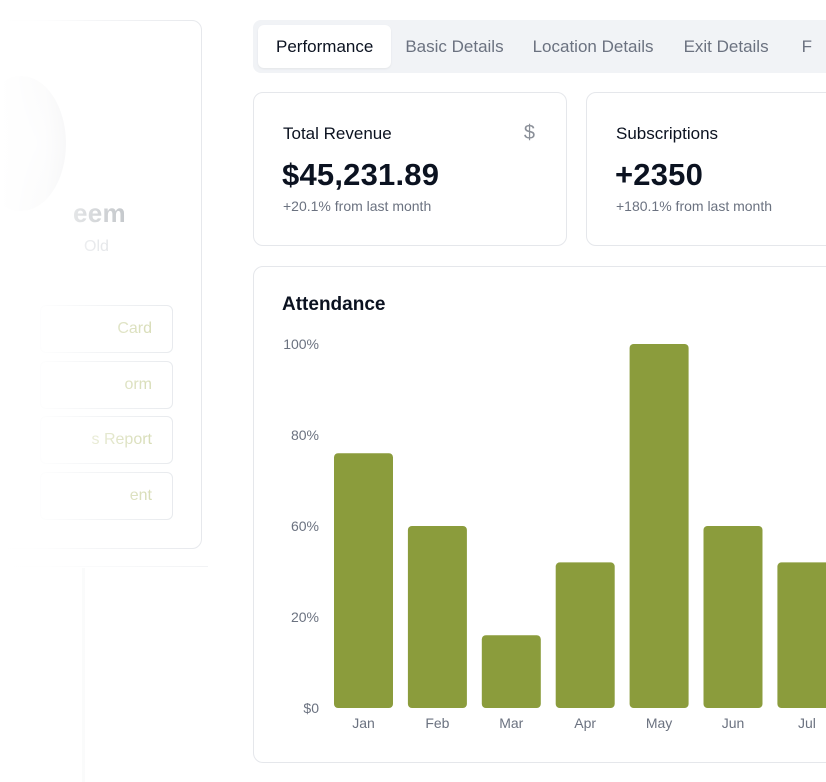  What do you see at coordinates (325, 46) in the screenshot?
I see `tab-performance: Performance` at bounding box center [325, 46].